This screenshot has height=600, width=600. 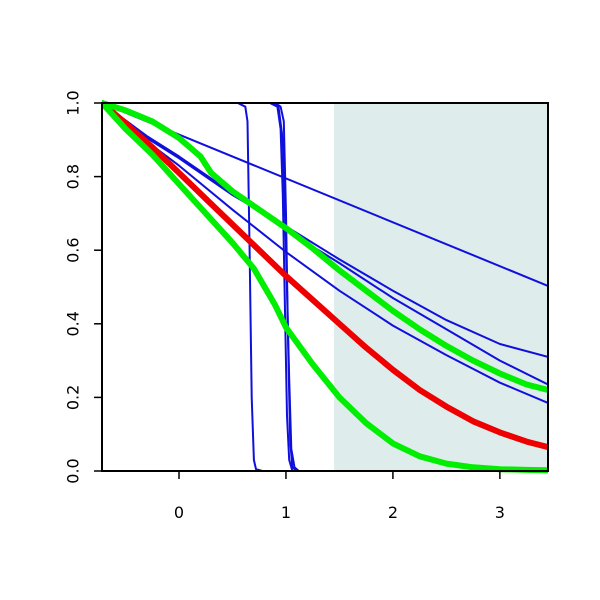 What do you see at coordinates (179, 512) in the screenshot?
I see `x-tick-label-0: 0` at bounding box center [179, 512].